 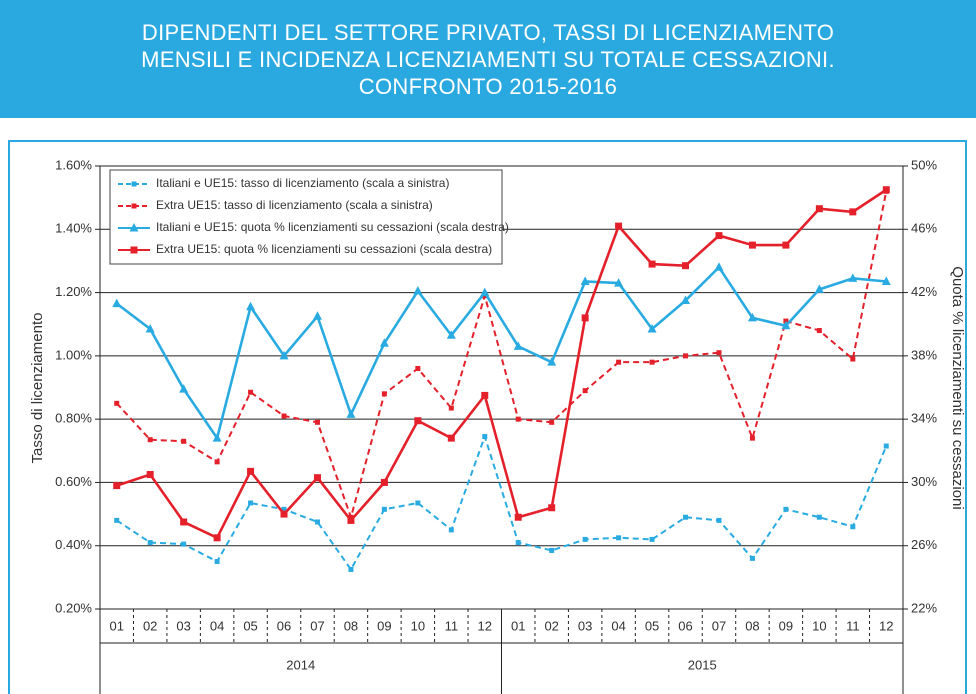 What do you see at coordinates (306, 217) in the screenshot?
I see `legend-box` at bounding box center [306, 217].